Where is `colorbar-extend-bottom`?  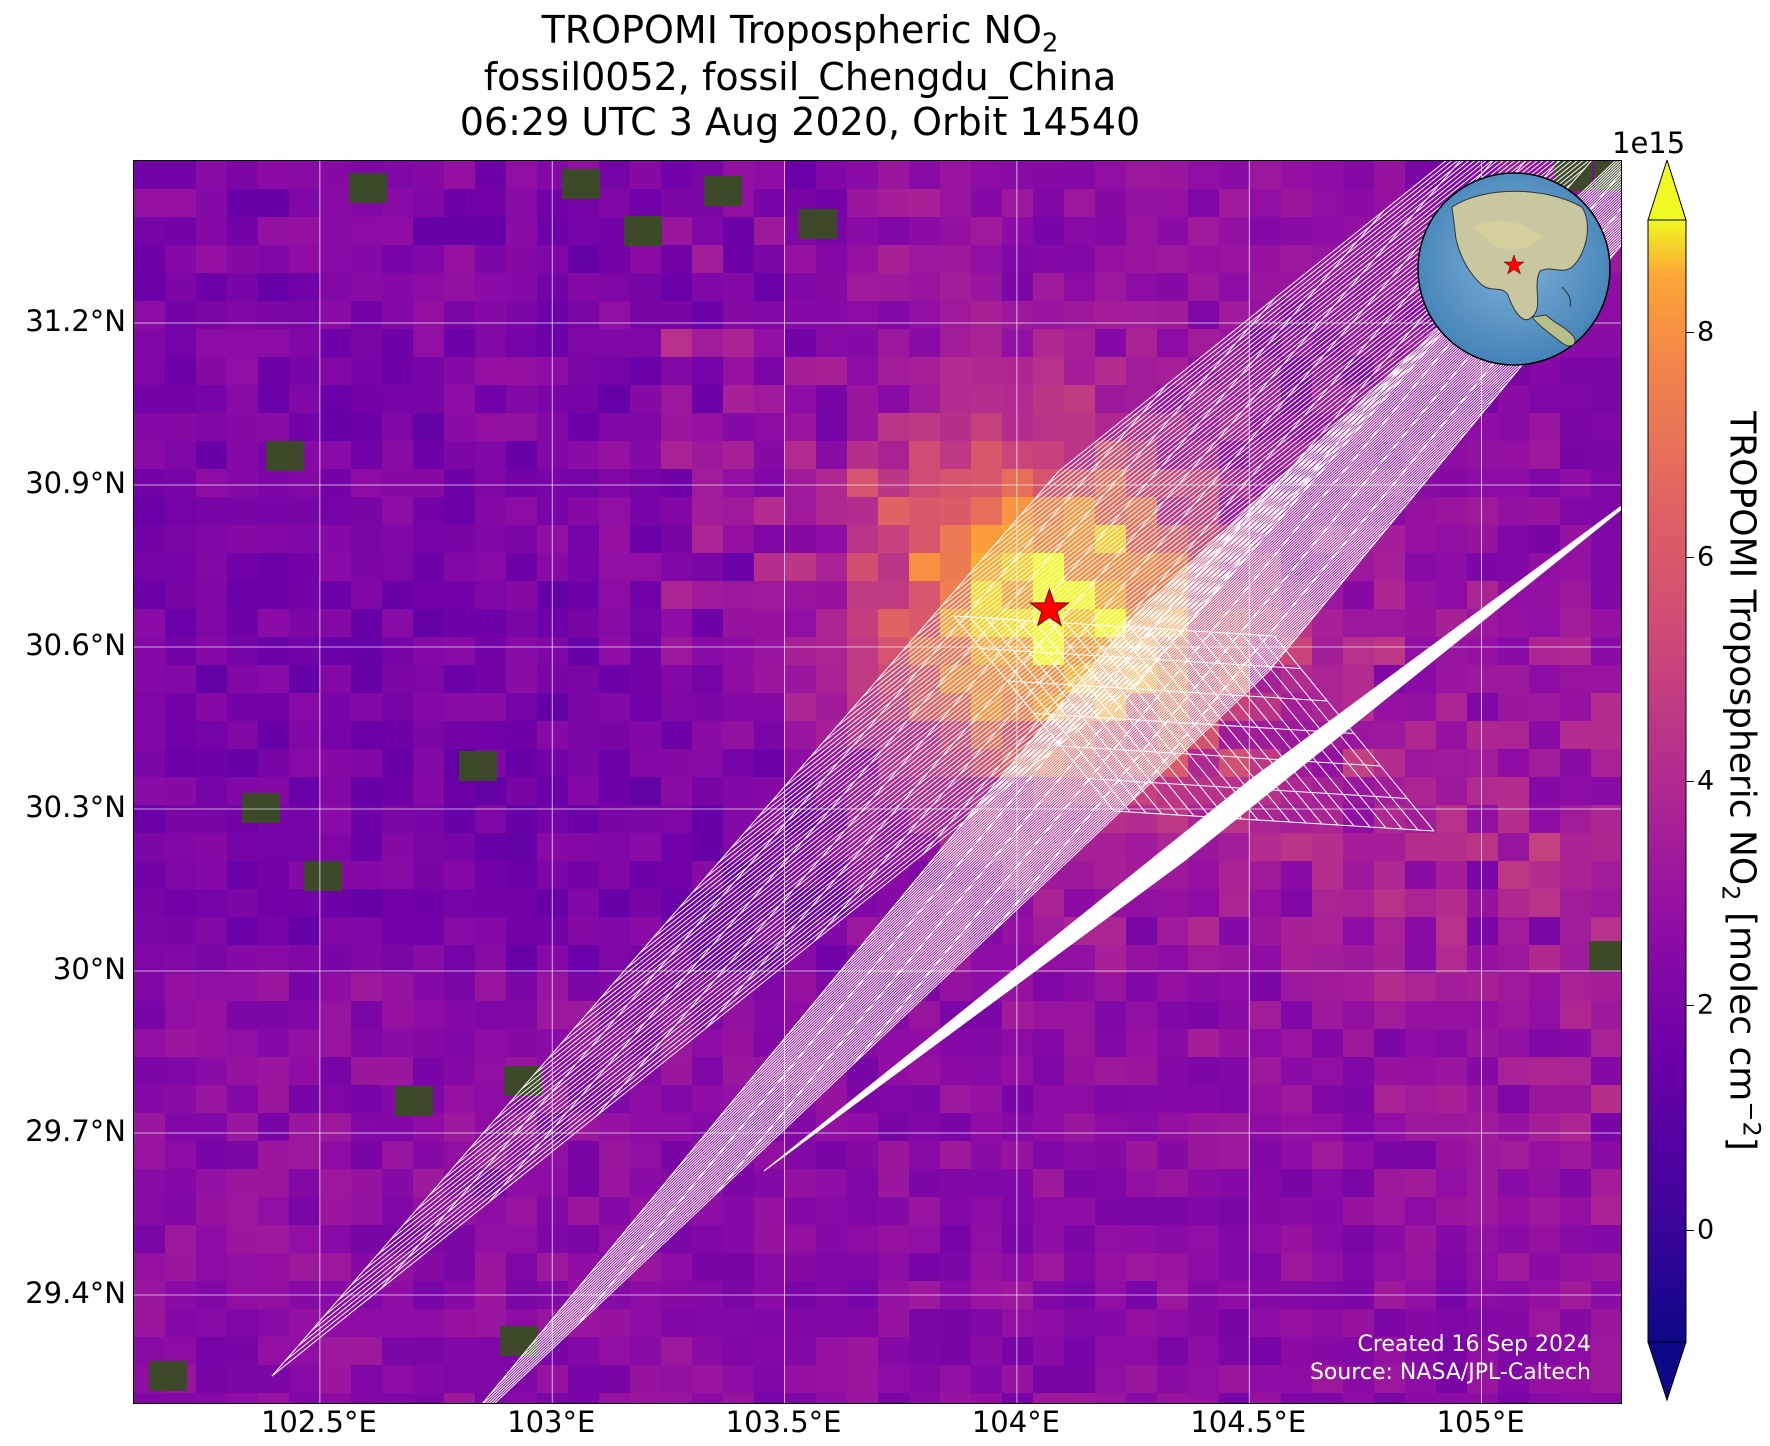
colorbar-extend-bottom is located at coordinates (1667, 1371).